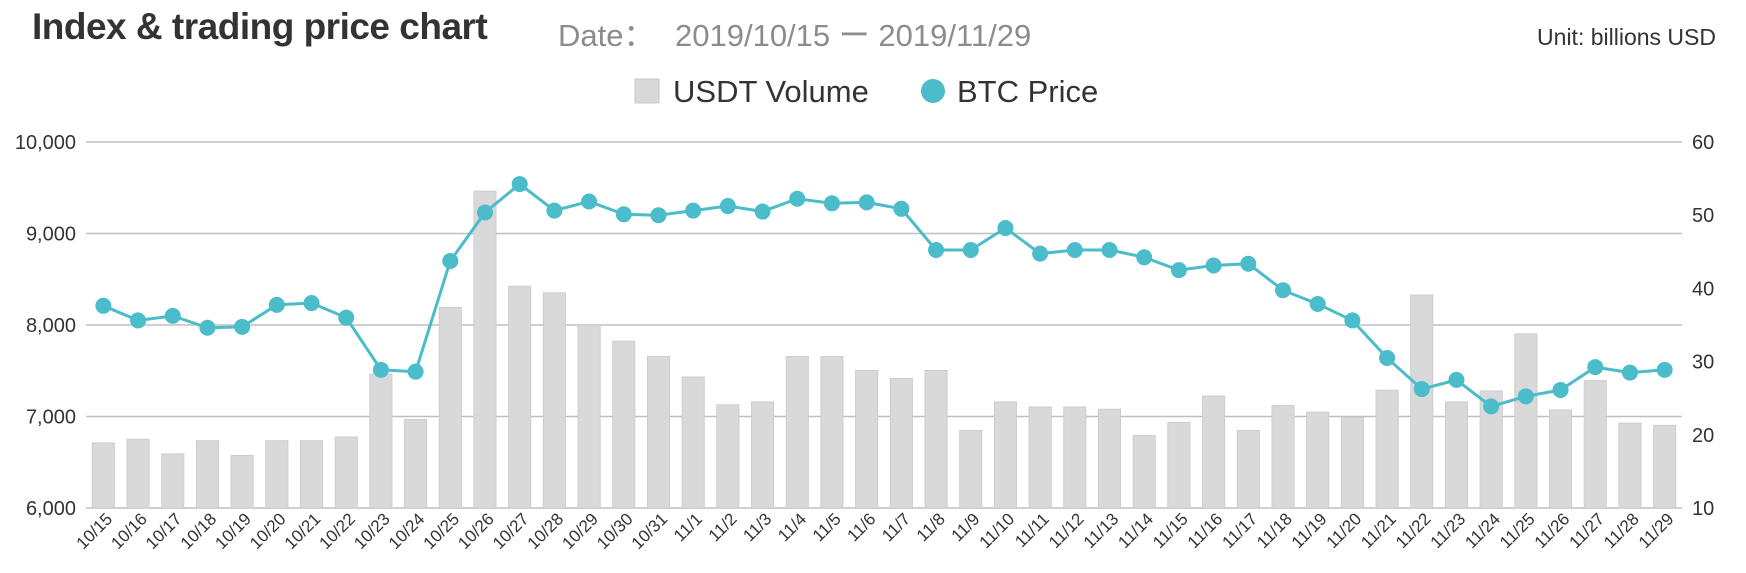  Describe the element at coordinates (372, 531) in the screenshot. I see `x-axis-tick-label: 10/23` at that location.